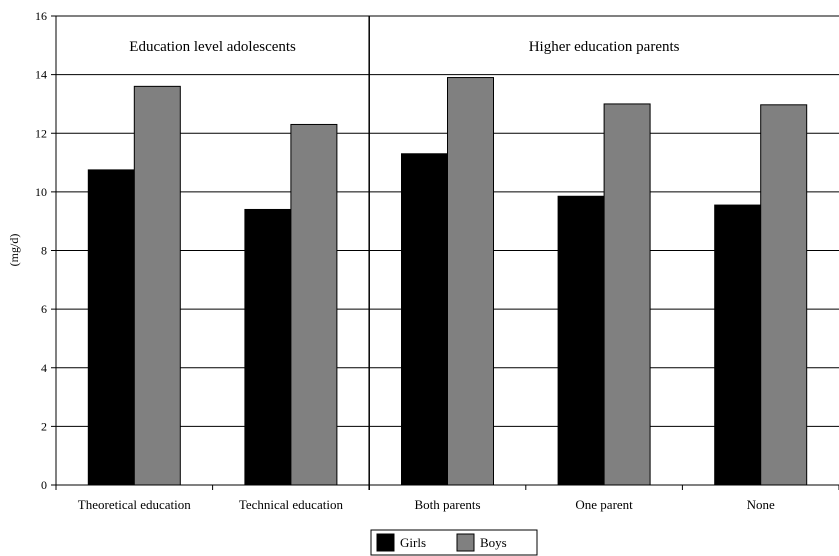 This screenshot has width=839, height=556. What do you see at coordinates (44, 368) in the screenshot?
I see `y-tick-label: 4` at bounding box center [44, 368].